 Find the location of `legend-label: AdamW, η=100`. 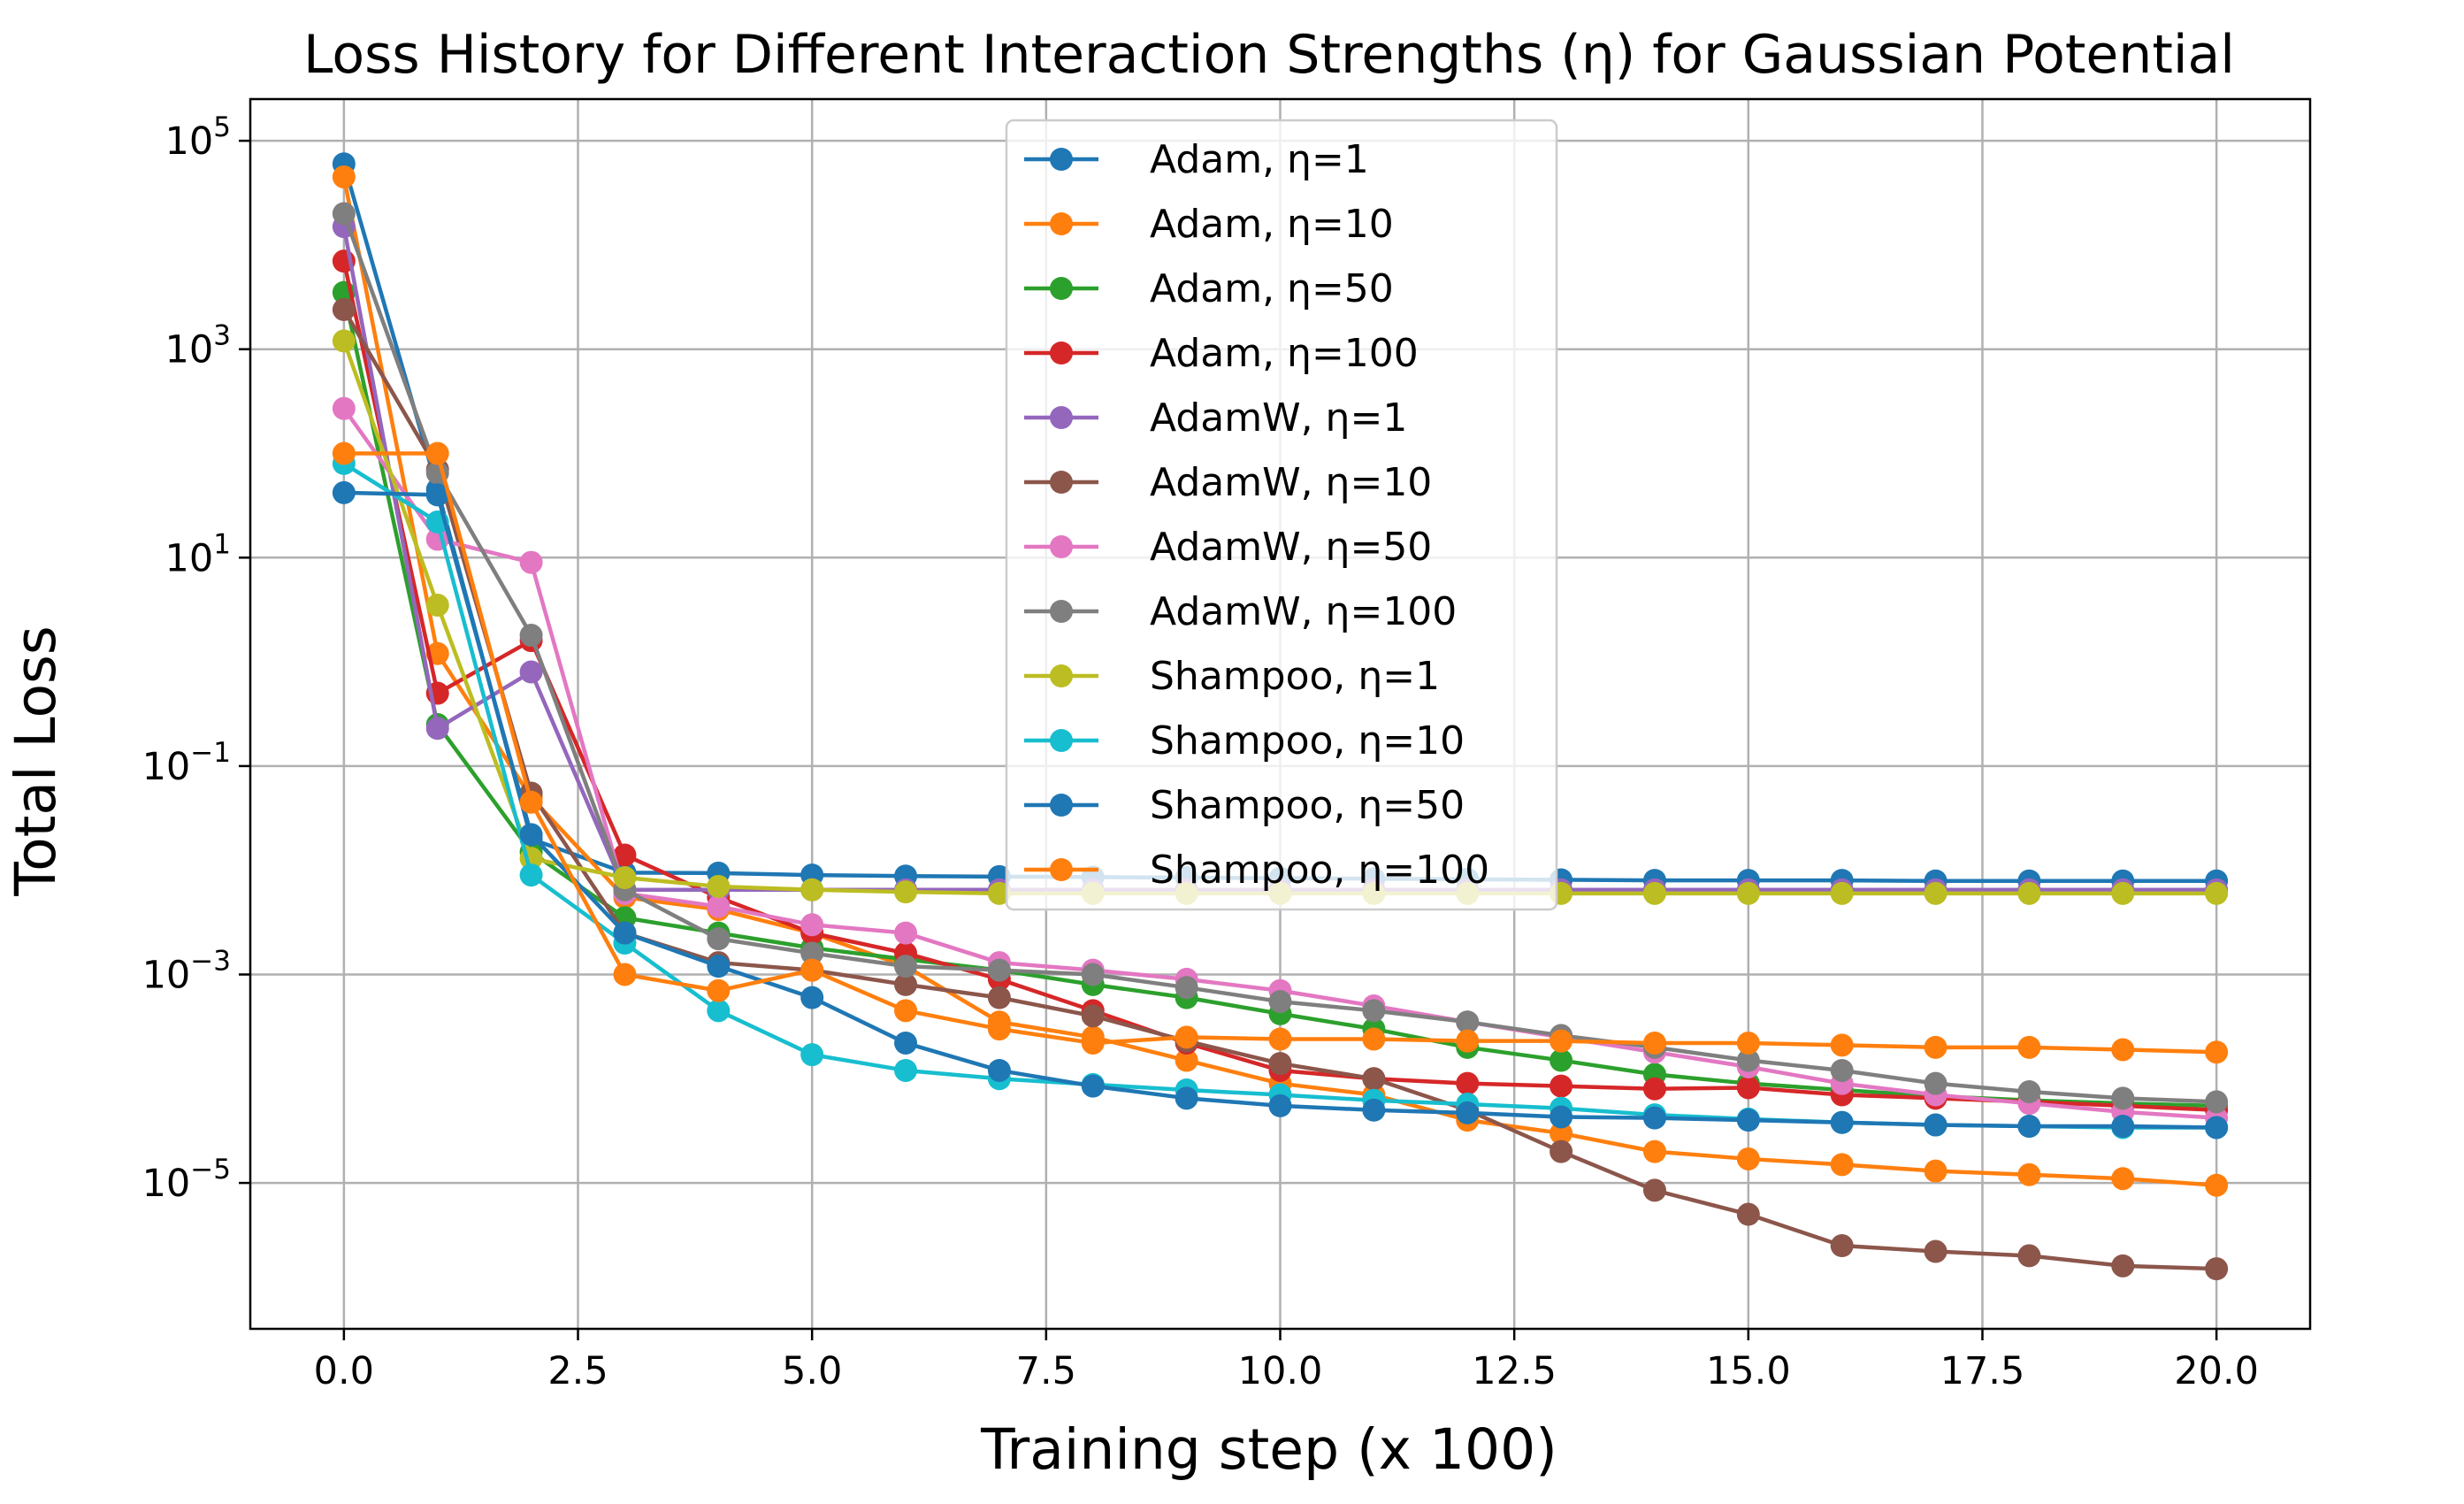

legend-label: AdamW, η=100 is located at coordinates (1303, 611).